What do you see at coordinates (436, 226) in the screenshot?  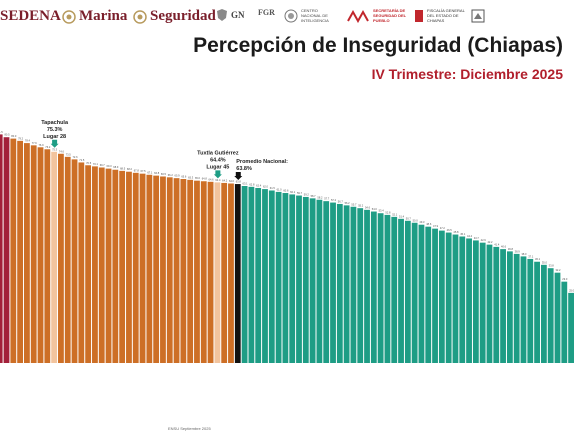 I see `bar-value-label-65: 47.9` at bounding box center [436, 226].